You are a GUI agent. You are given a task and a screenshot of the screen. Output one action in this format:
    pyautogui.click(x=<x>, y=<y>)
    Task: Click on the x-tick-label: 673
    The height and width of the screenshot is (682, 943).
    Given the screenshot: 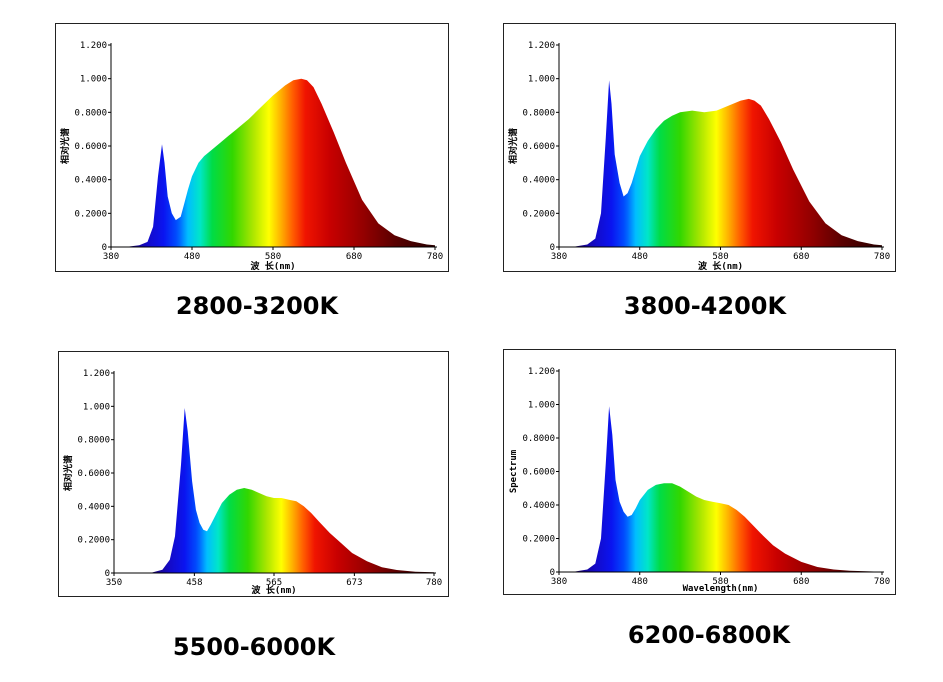 What is the action you would take?
    pyautogui.click(x=354, y=583)
    